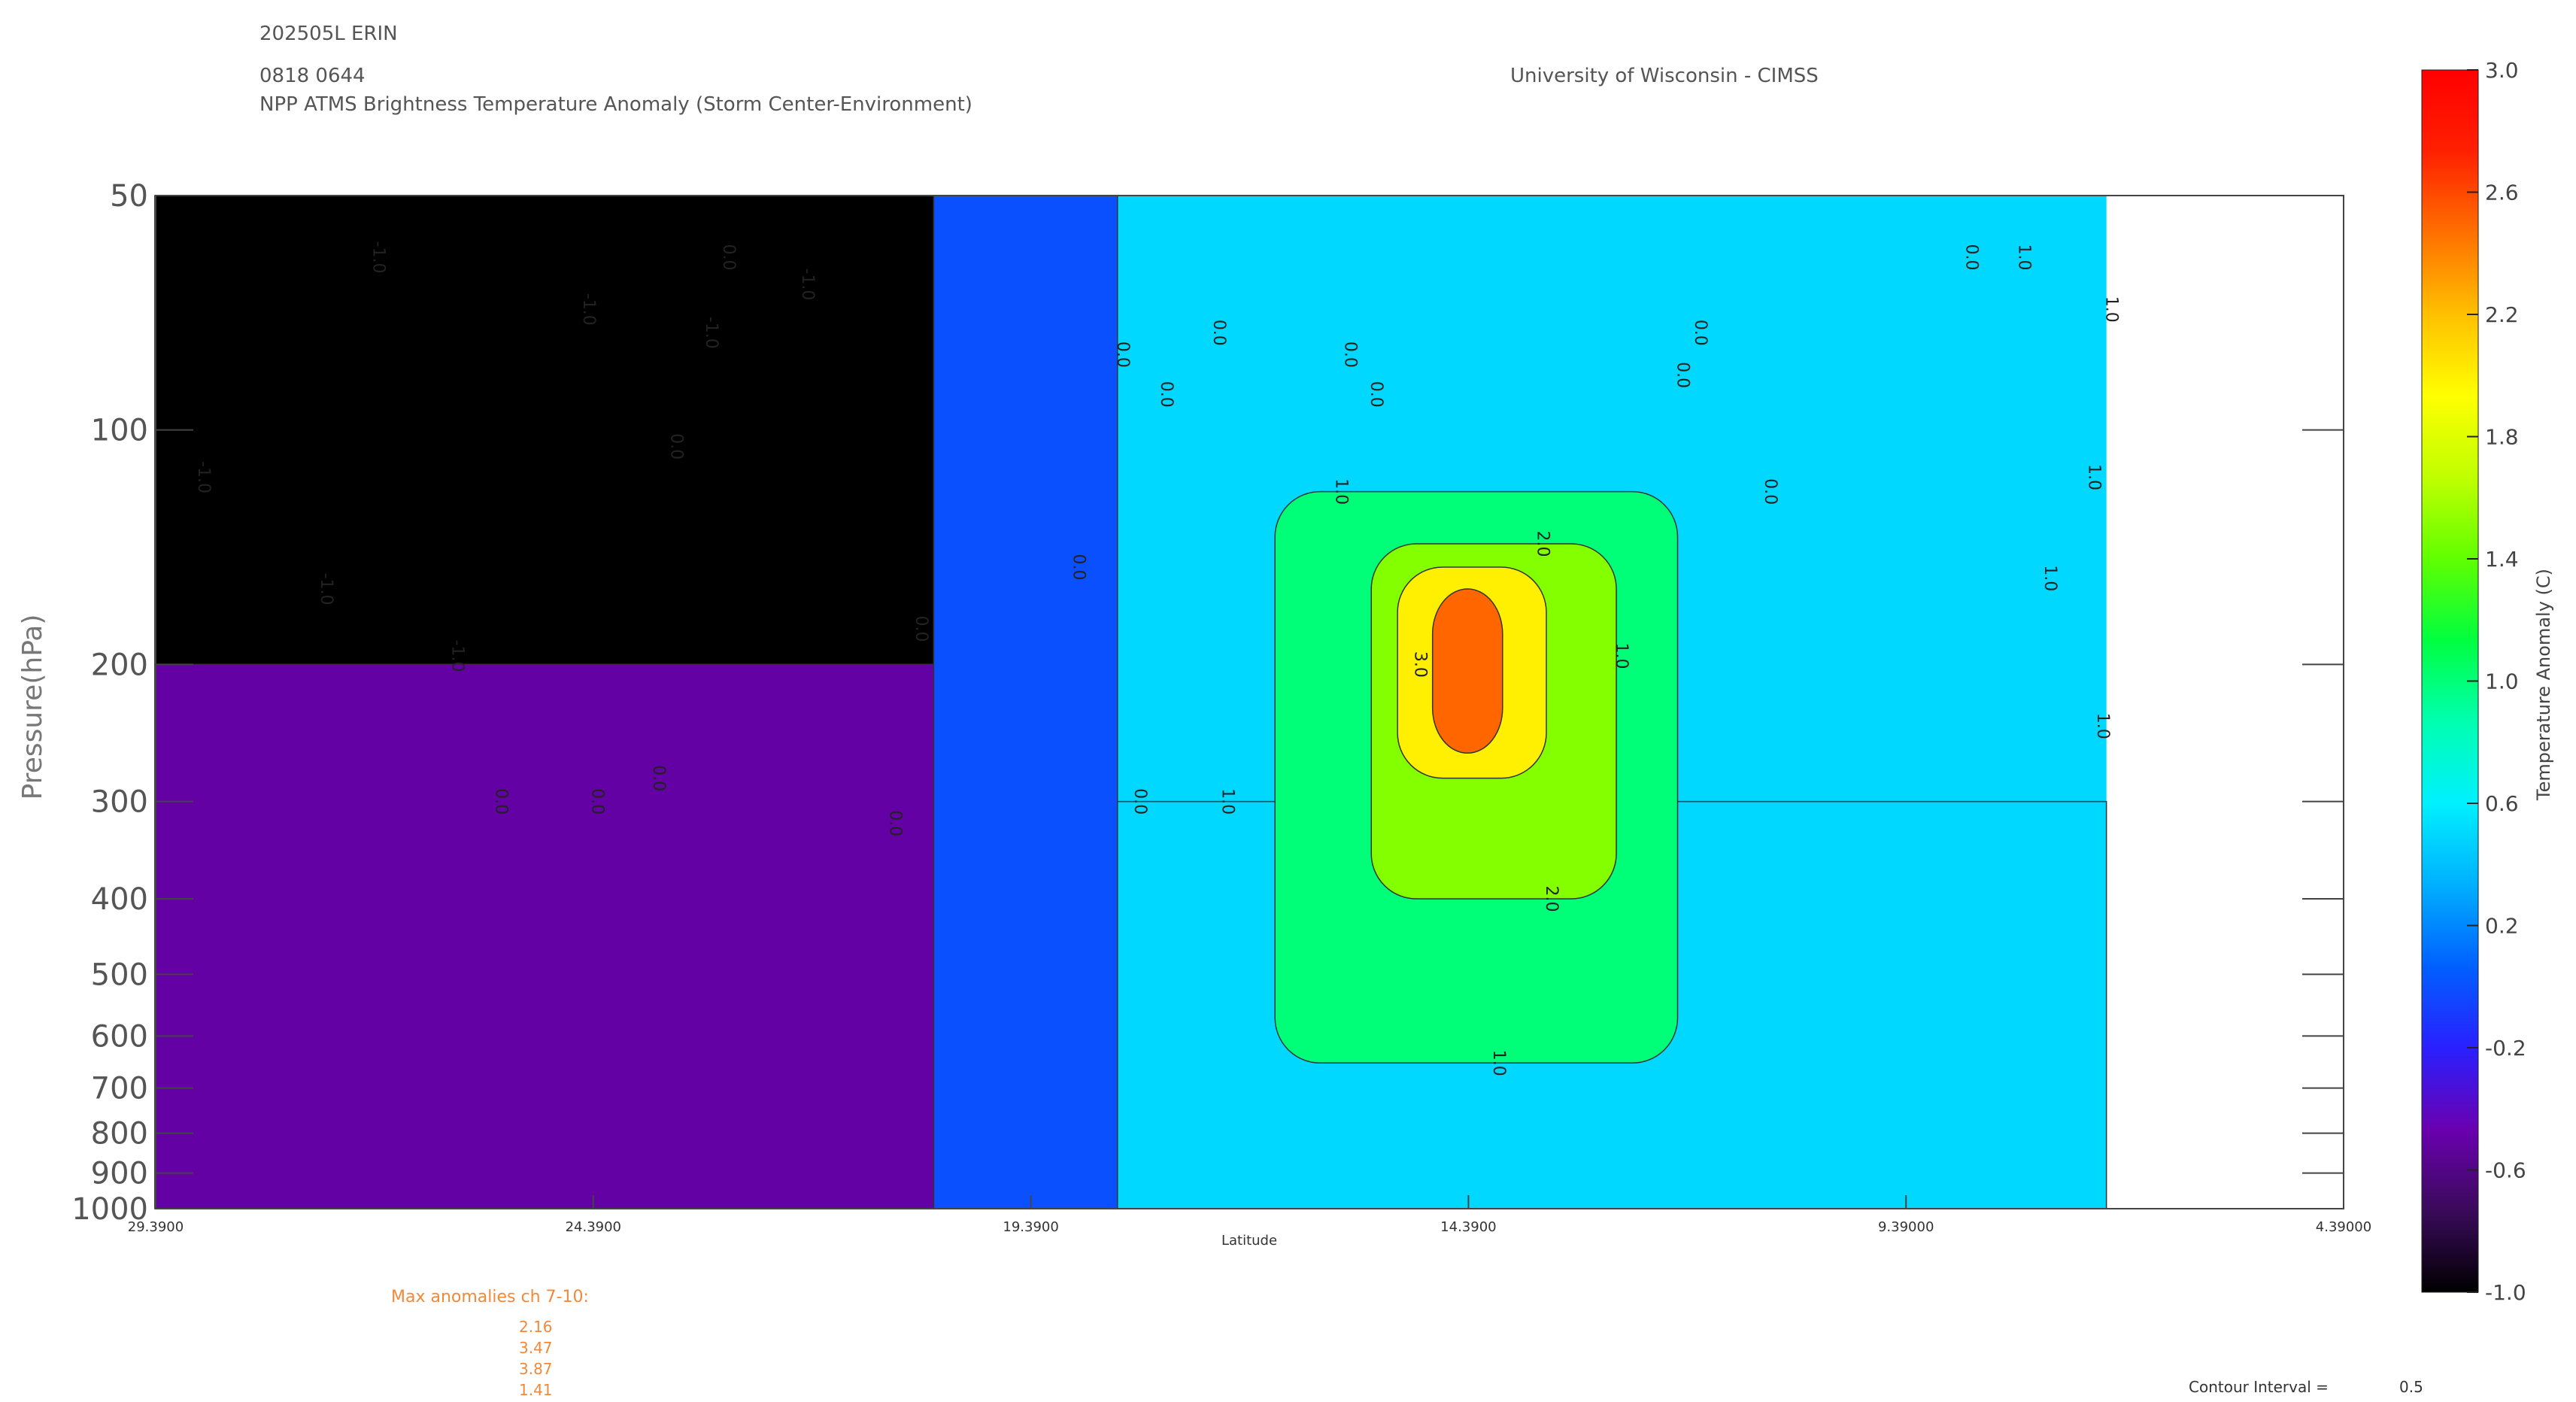 This screenshot has height=1402, width=2576. I want to click on y-axis-label: Pressure(hPa), so click(32, 708).